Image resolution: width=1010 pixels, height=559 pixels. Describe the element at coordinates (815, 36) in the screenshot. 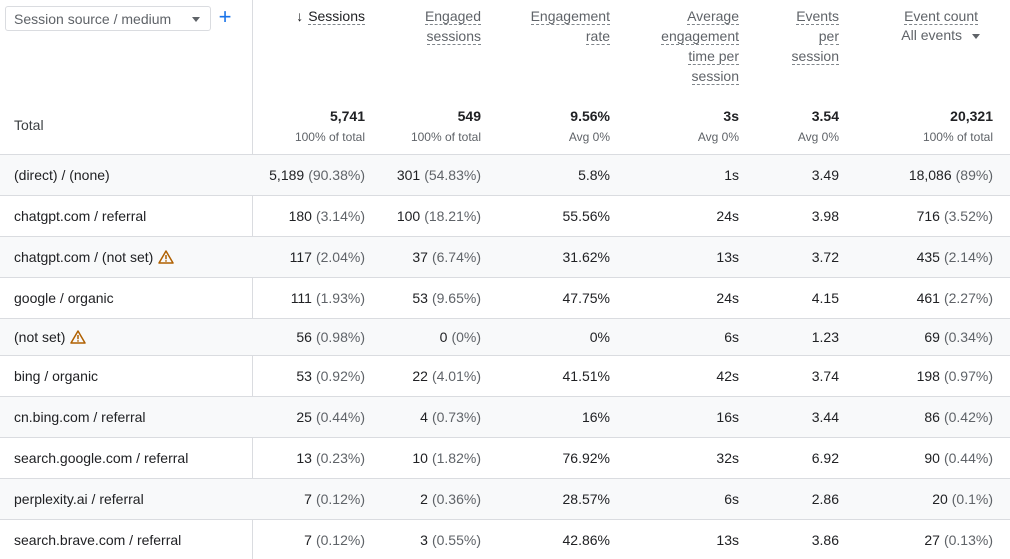

I see `column-header-events-per-session: Events per session` at that location.